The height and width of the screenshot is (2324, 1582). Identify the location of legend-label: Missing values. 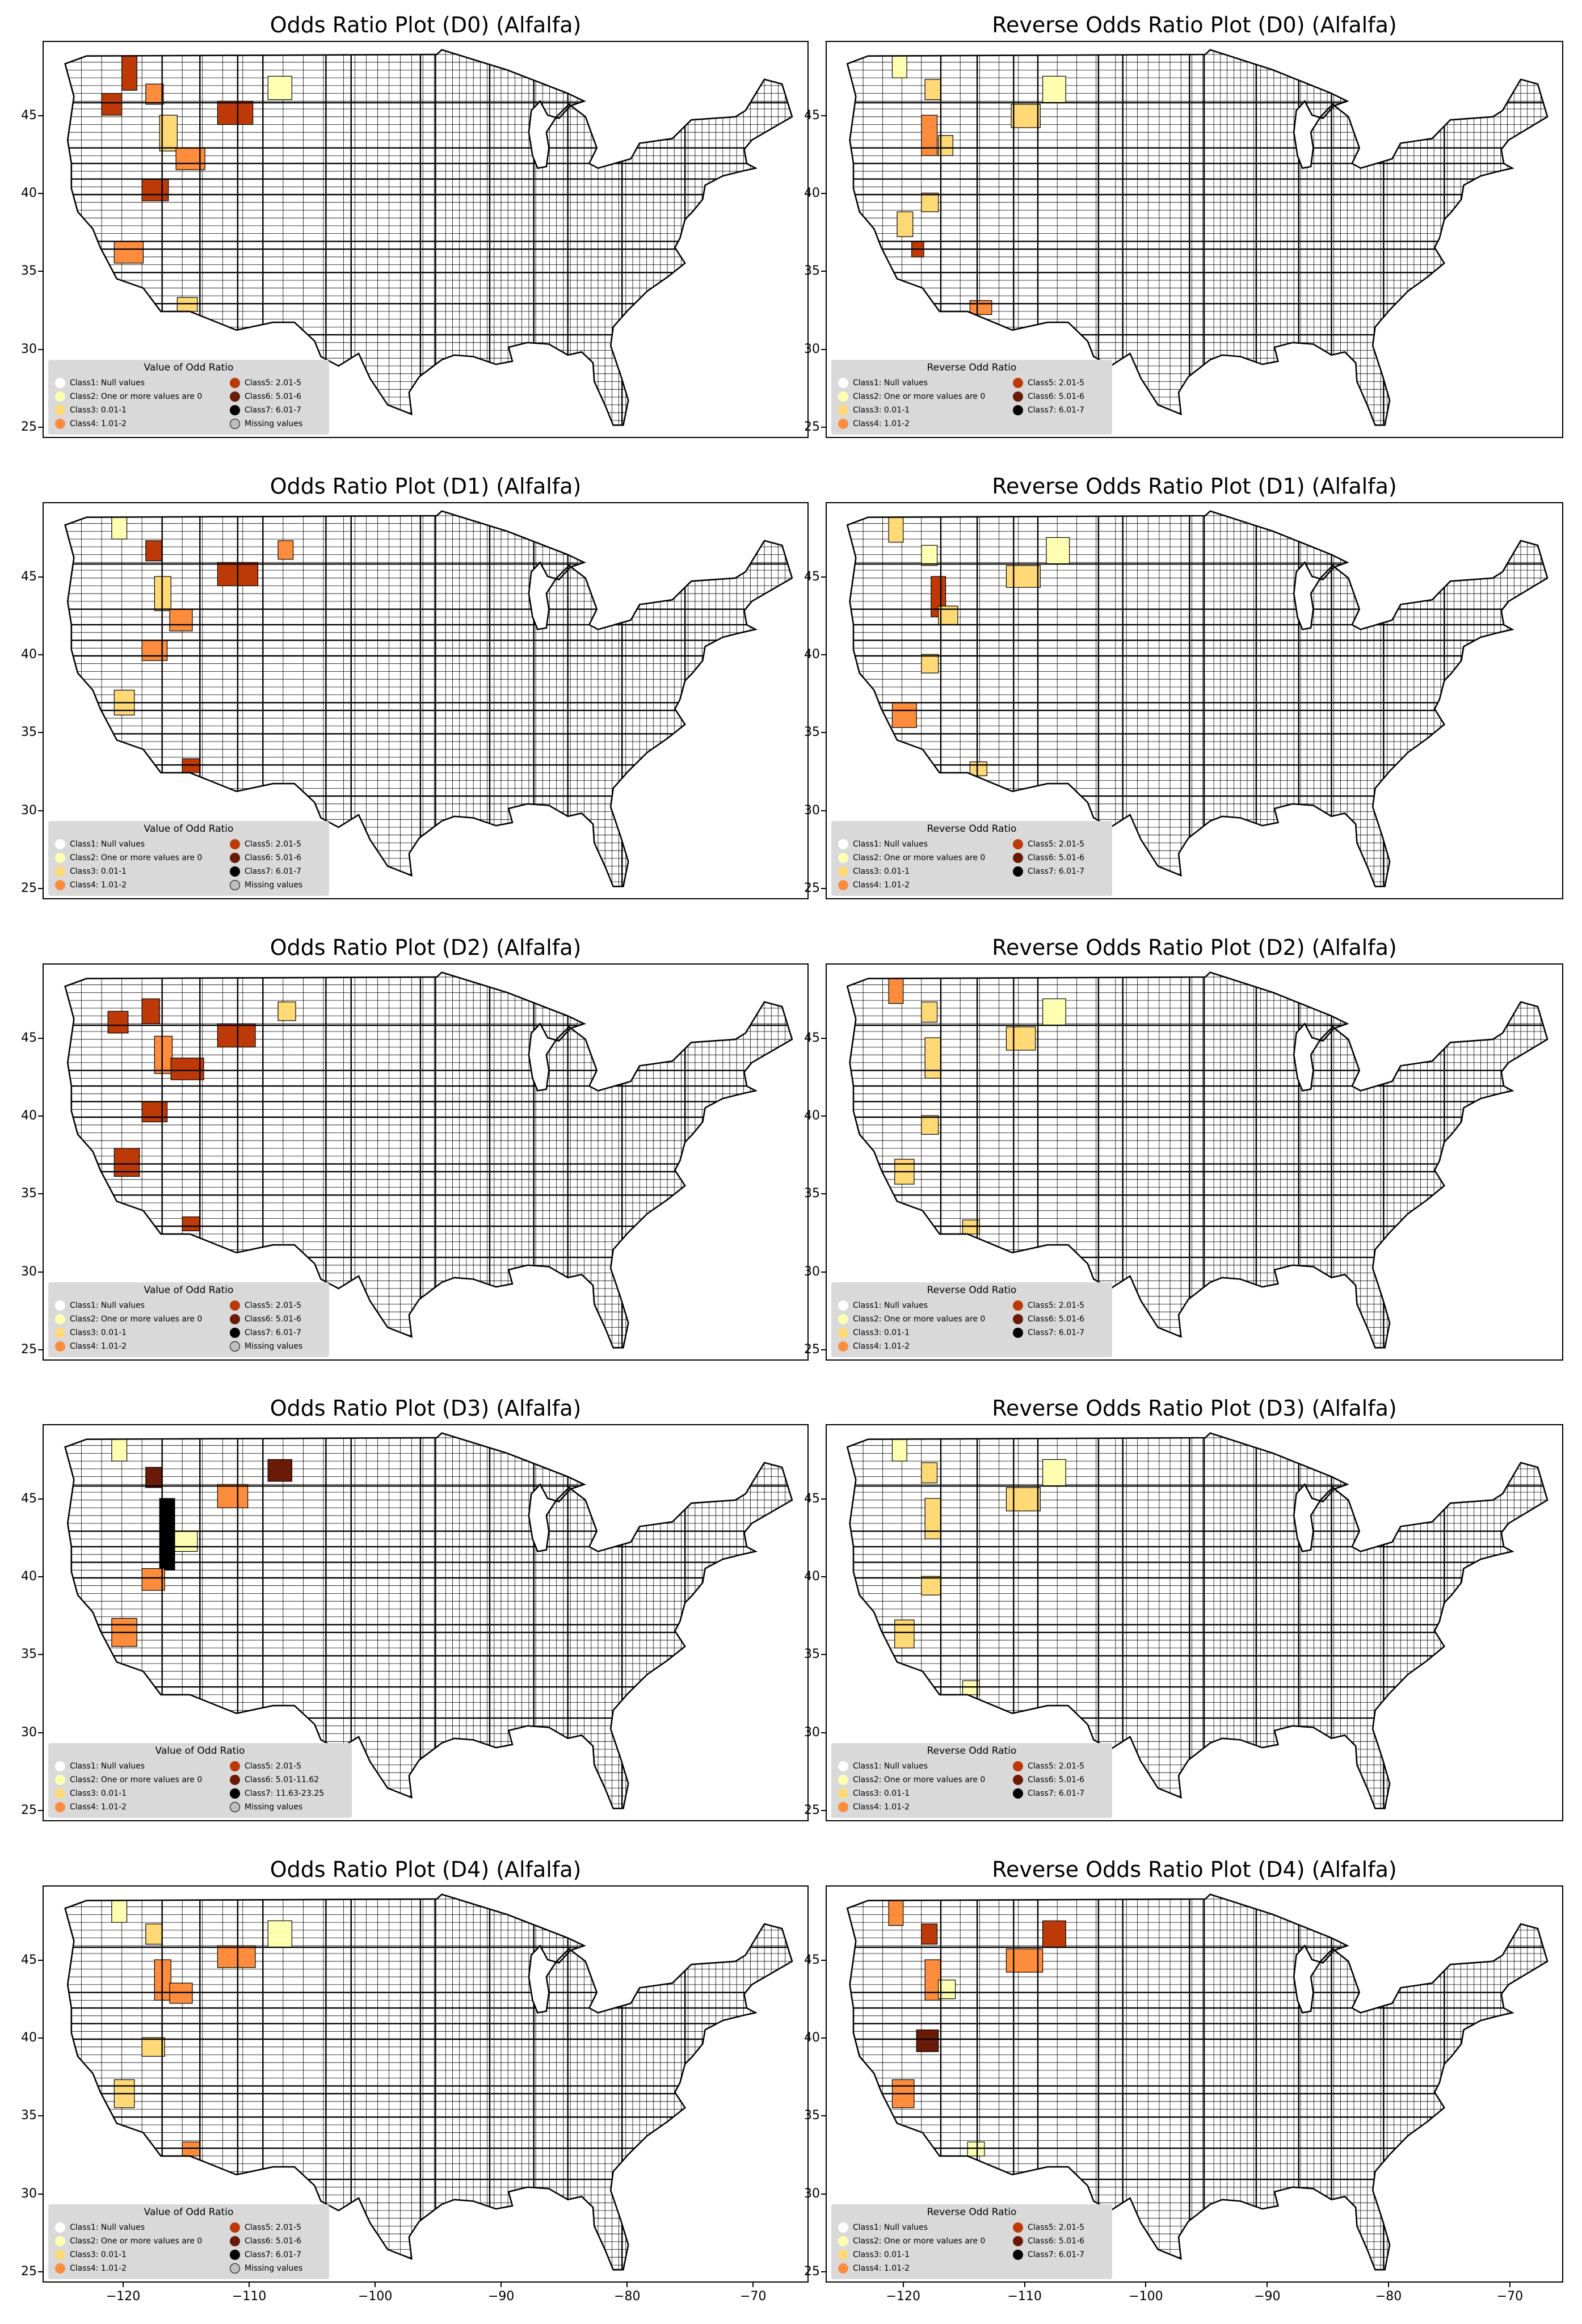
(274, 424).